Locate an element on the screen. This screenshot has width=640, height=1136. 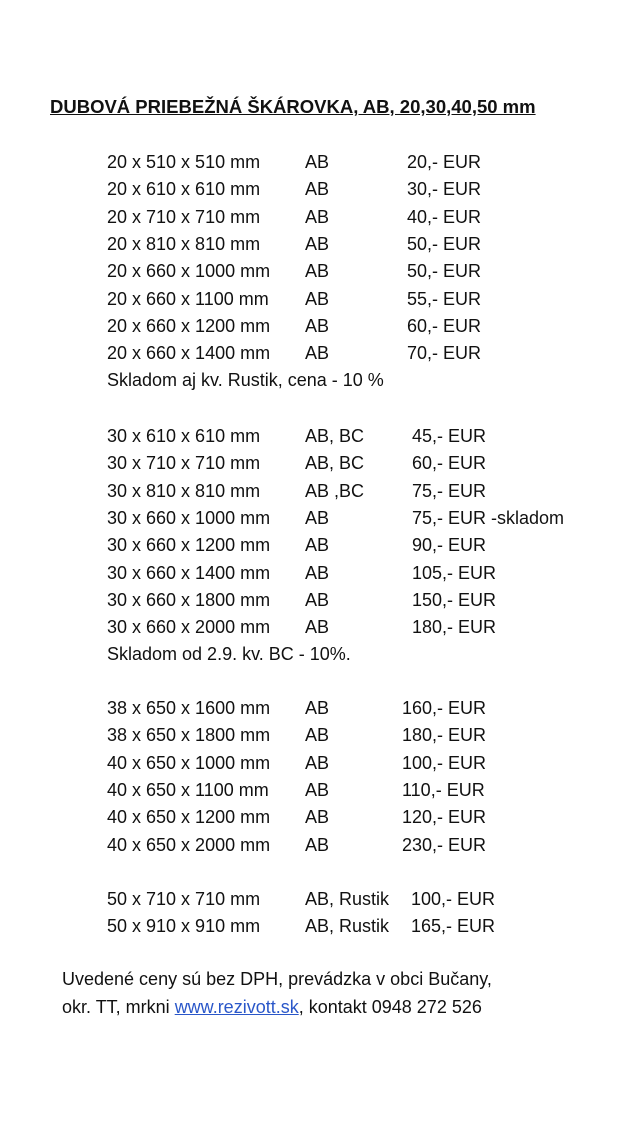
dim-cell: 50 x 710 x 710 mm is located at coordinates (184, 899).